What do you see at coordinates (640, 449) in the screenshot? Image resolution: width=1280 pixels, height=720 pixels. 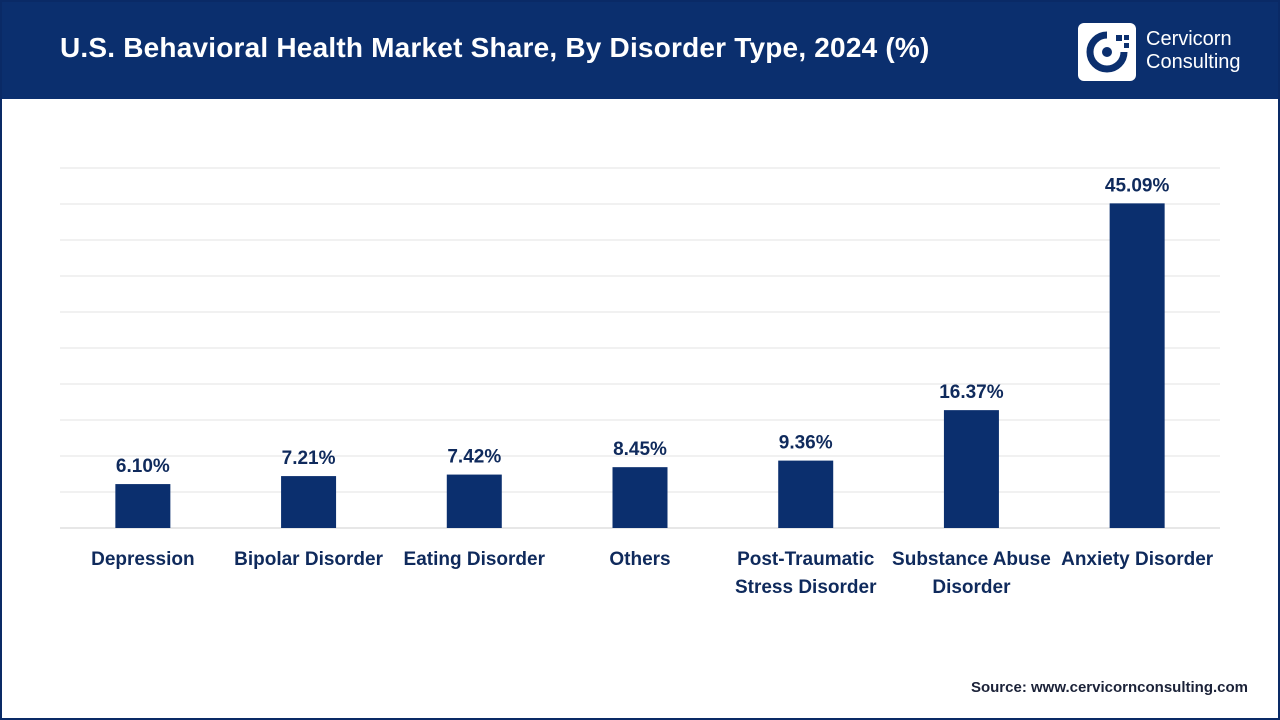 I see `data-label: 8.45%` at bounding box center [640, 449].